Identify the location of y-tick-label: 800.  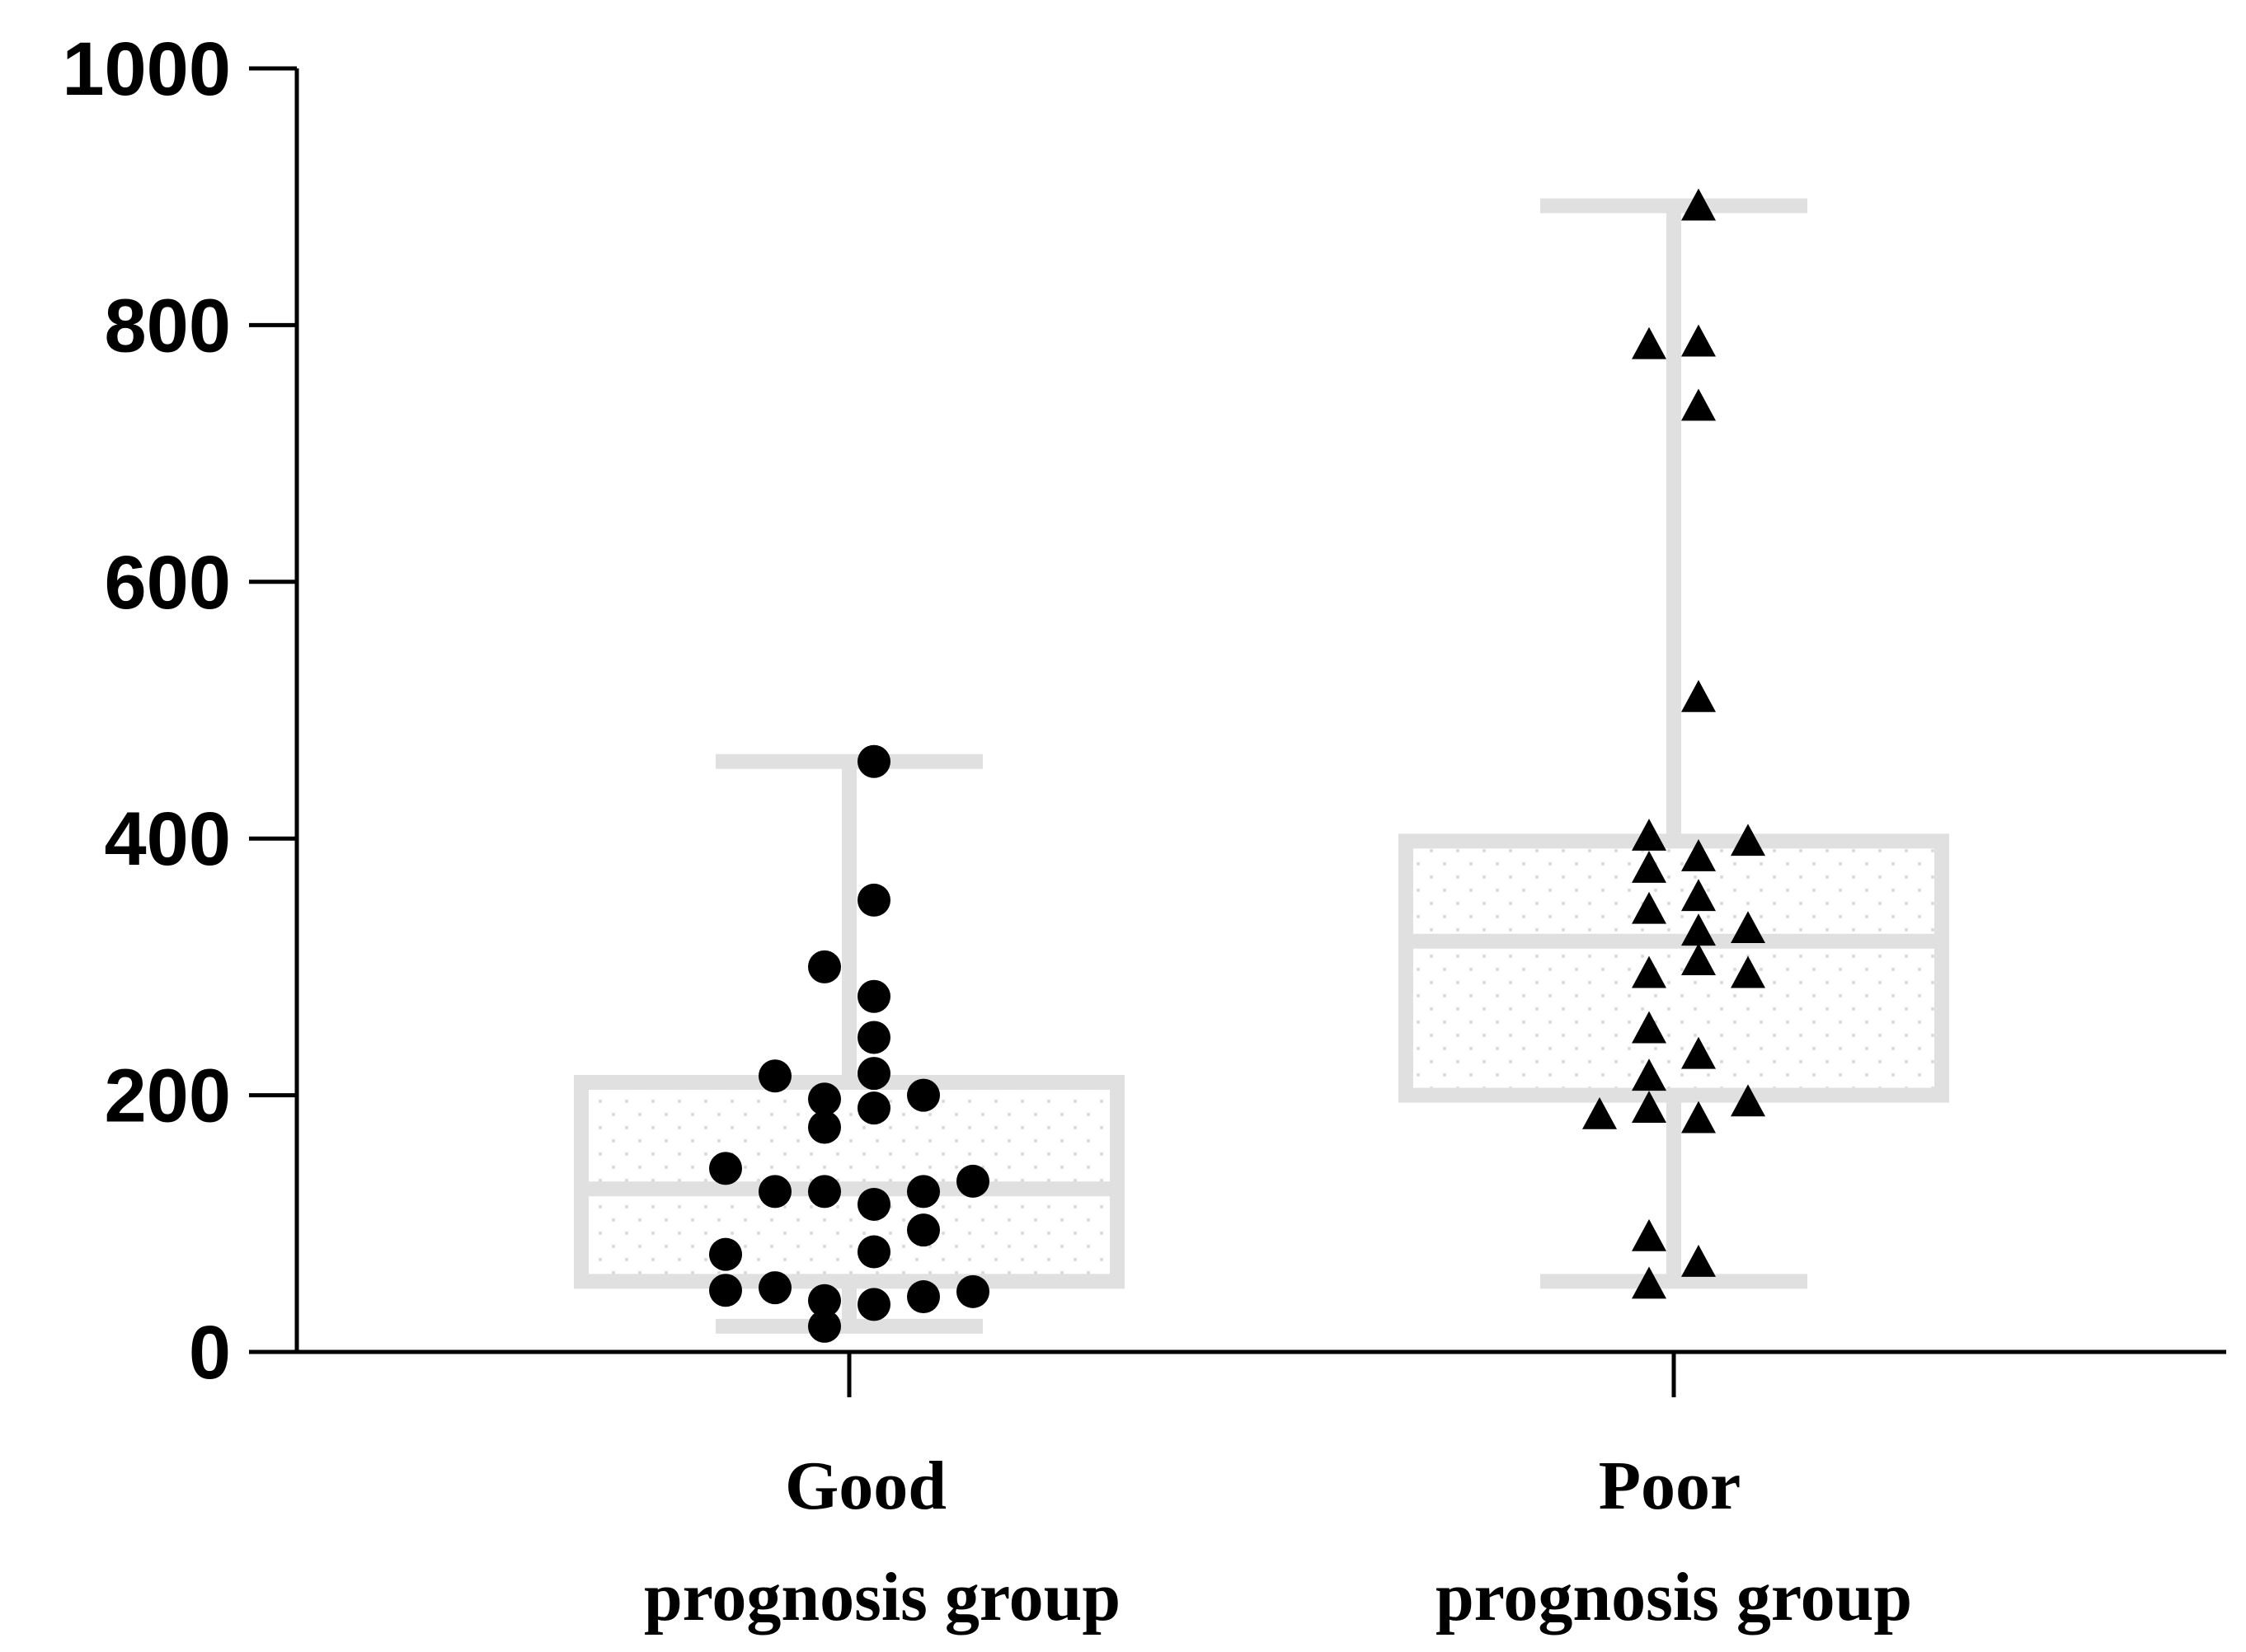
(168, 326).